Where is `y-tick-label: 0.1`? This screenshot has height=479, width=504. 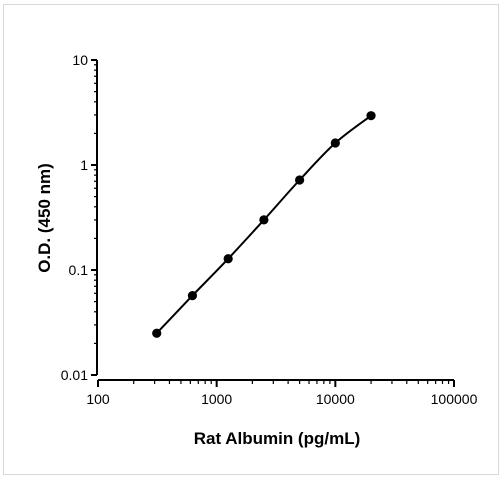 y-tick-label: 0.1 is located at coordinates (79, 270).